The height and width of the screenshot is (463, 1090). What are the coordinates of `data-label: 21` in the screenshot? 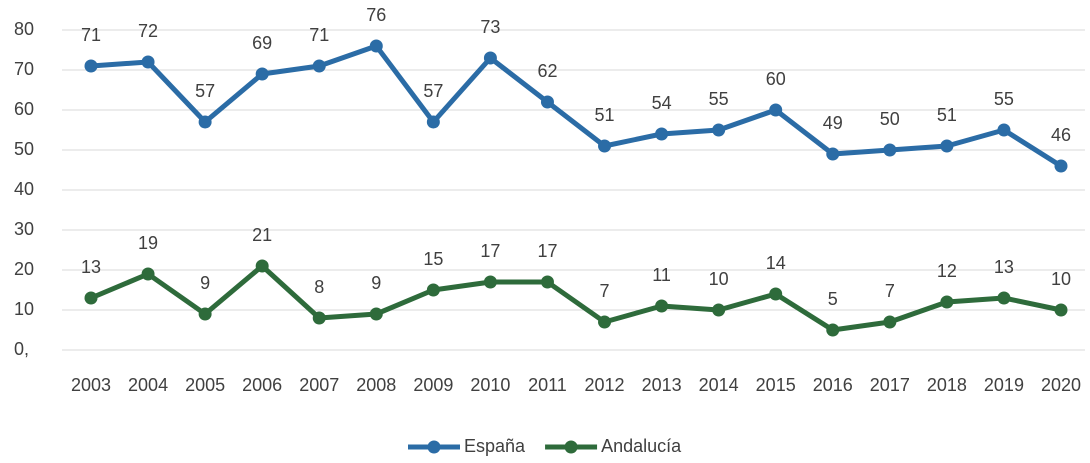 It's located at (262, 235).